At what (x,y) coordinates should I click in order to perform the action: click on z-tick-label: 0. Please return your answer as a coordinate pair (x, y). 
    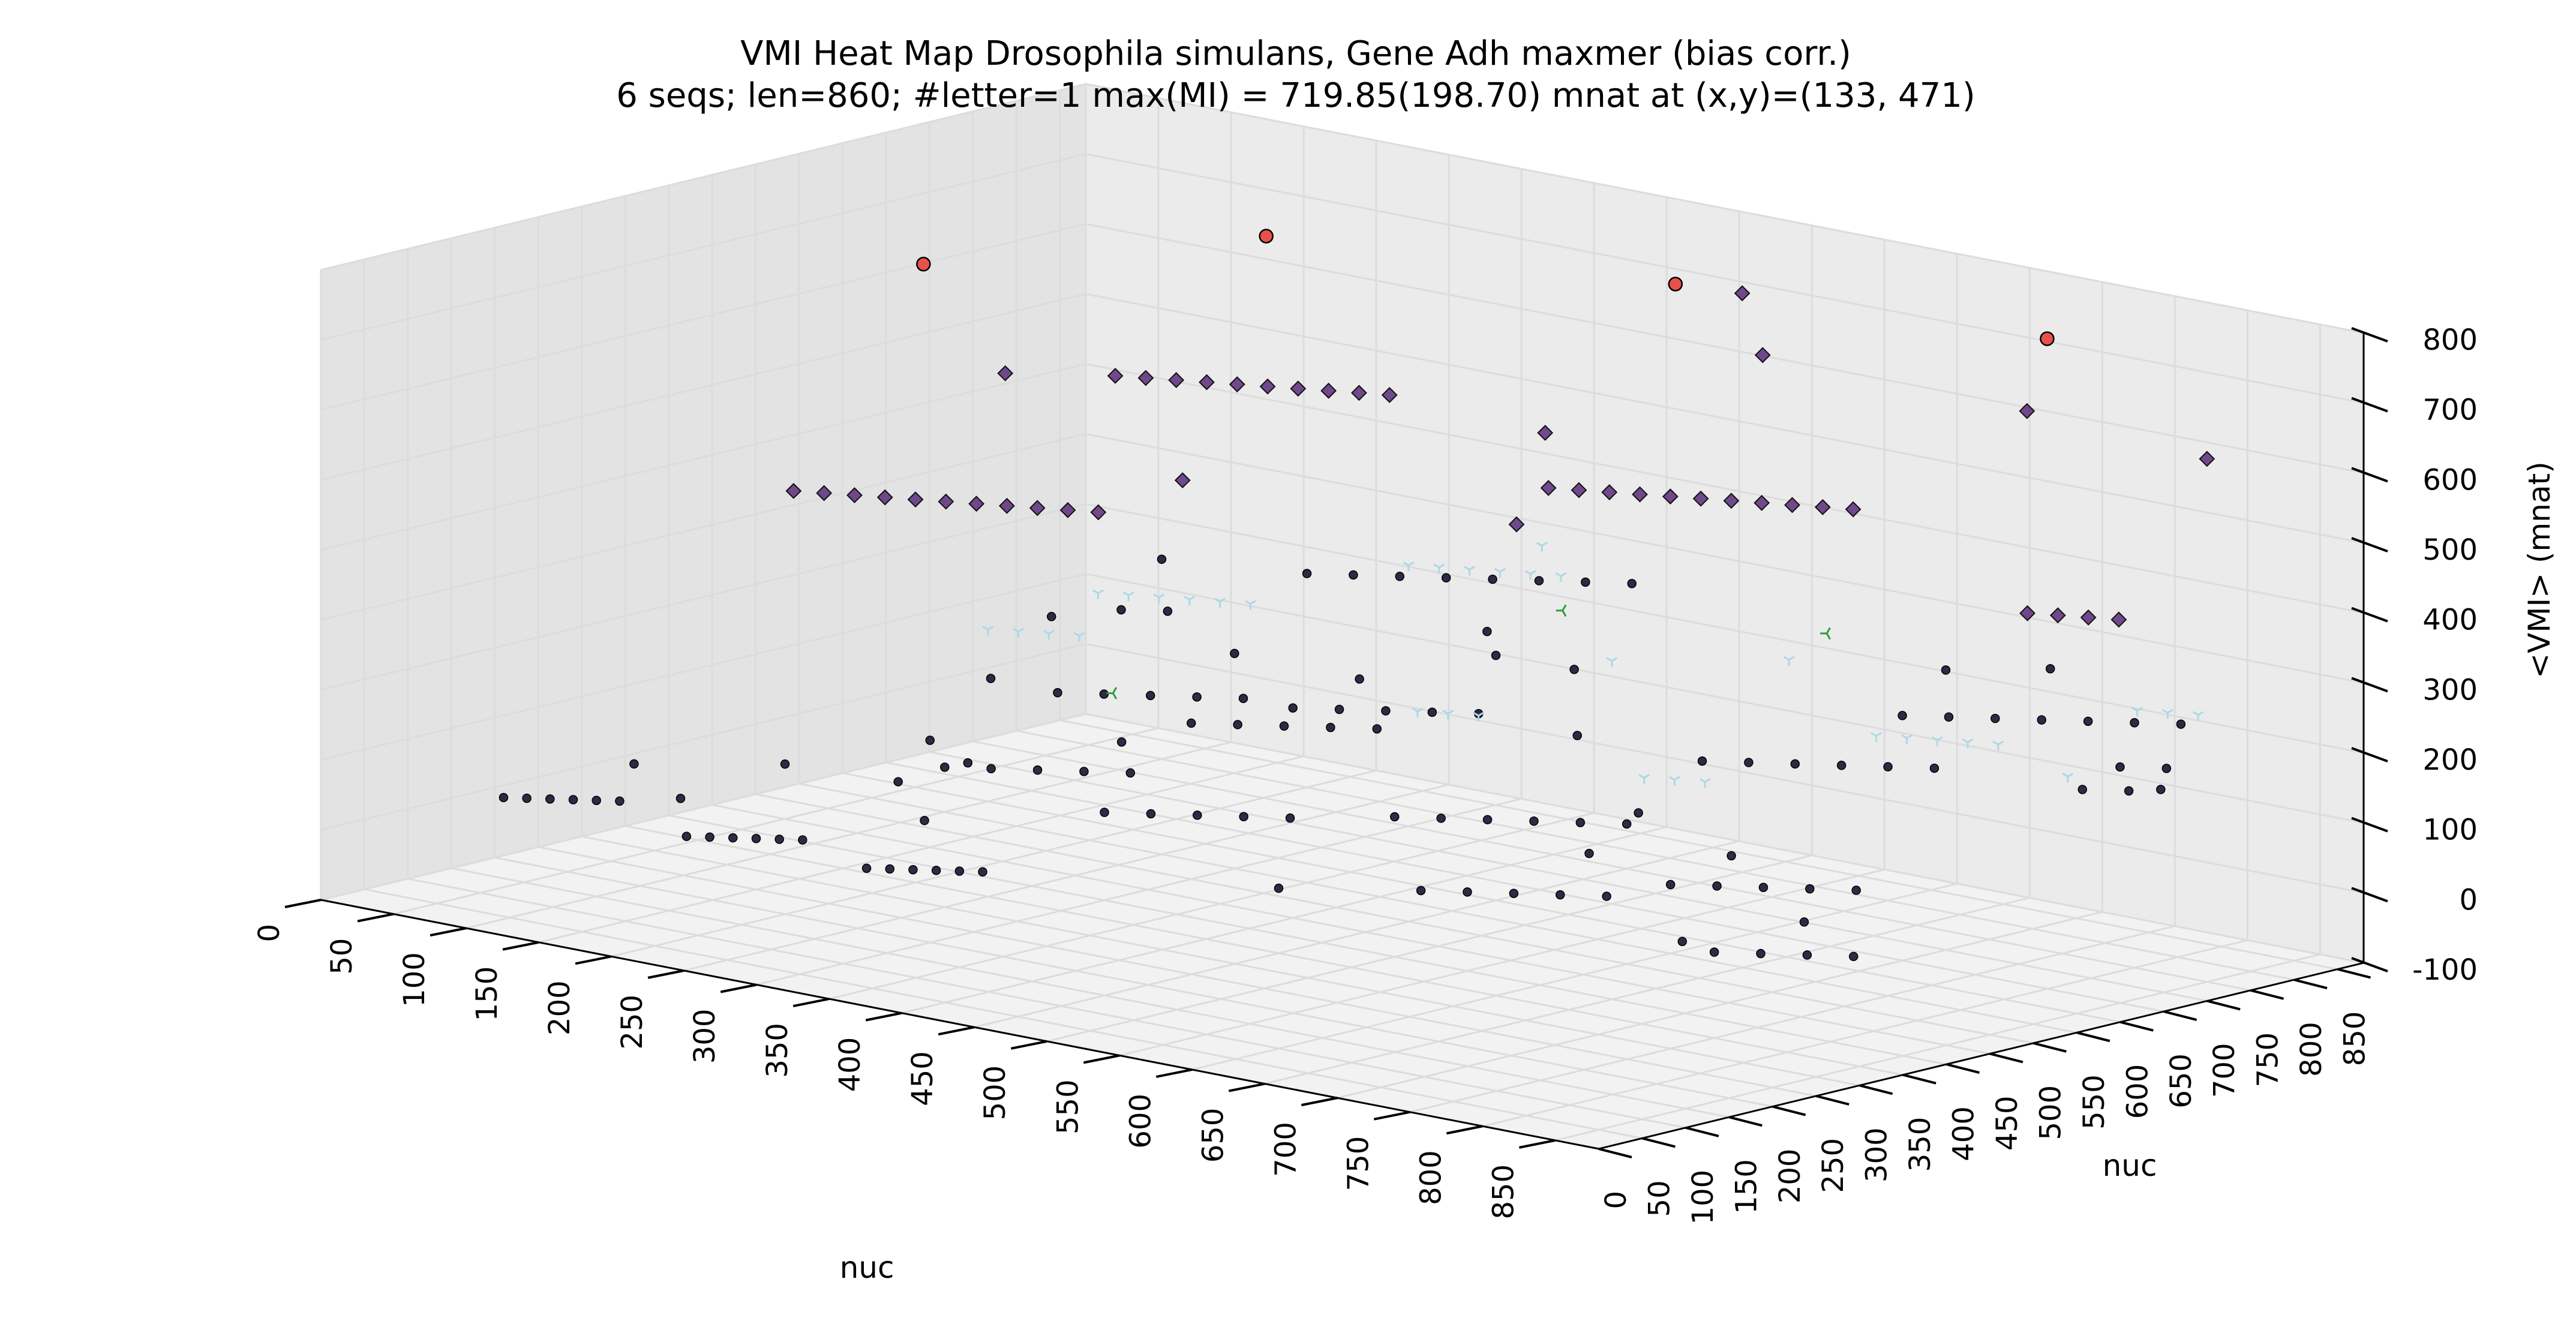
    Looking at the image, I should click on (2468, 900).